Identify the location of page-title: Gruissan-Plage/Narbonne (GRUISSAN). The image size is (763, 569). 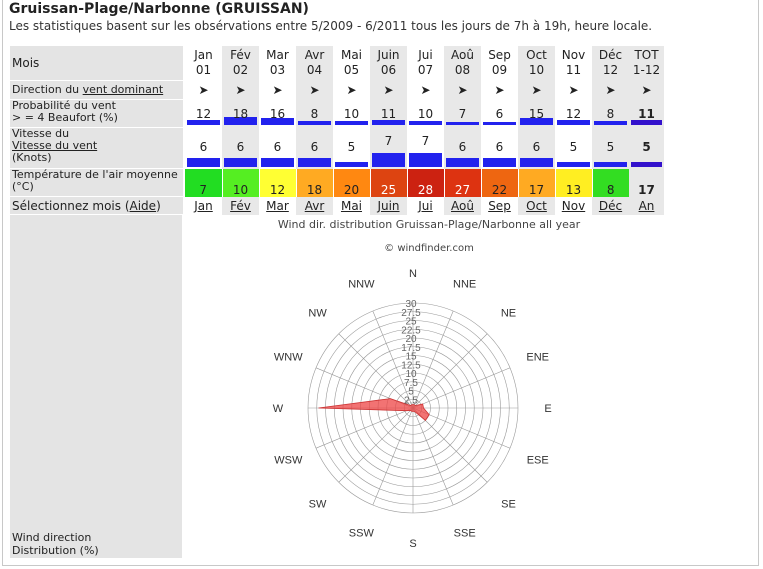
(159, 9).